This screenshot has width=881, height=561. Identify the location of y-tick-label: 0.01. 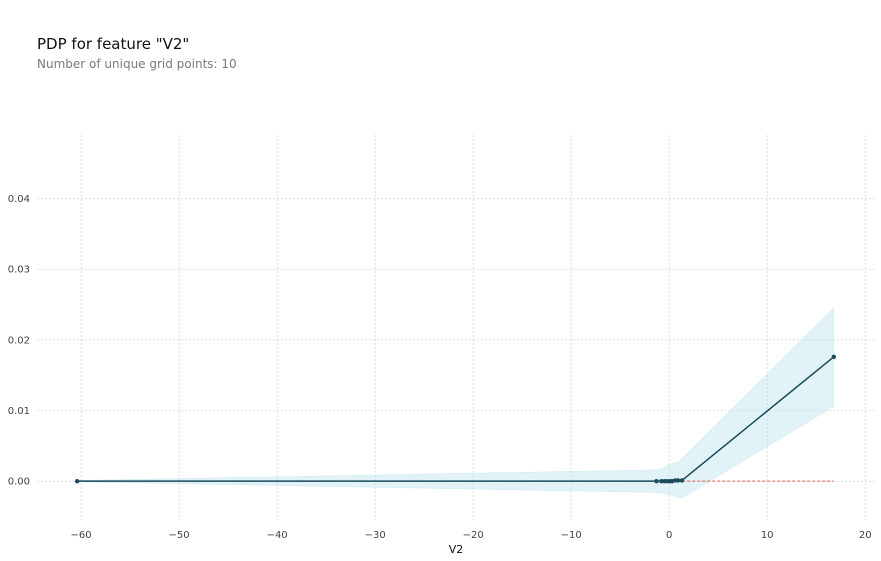
(19, 411).